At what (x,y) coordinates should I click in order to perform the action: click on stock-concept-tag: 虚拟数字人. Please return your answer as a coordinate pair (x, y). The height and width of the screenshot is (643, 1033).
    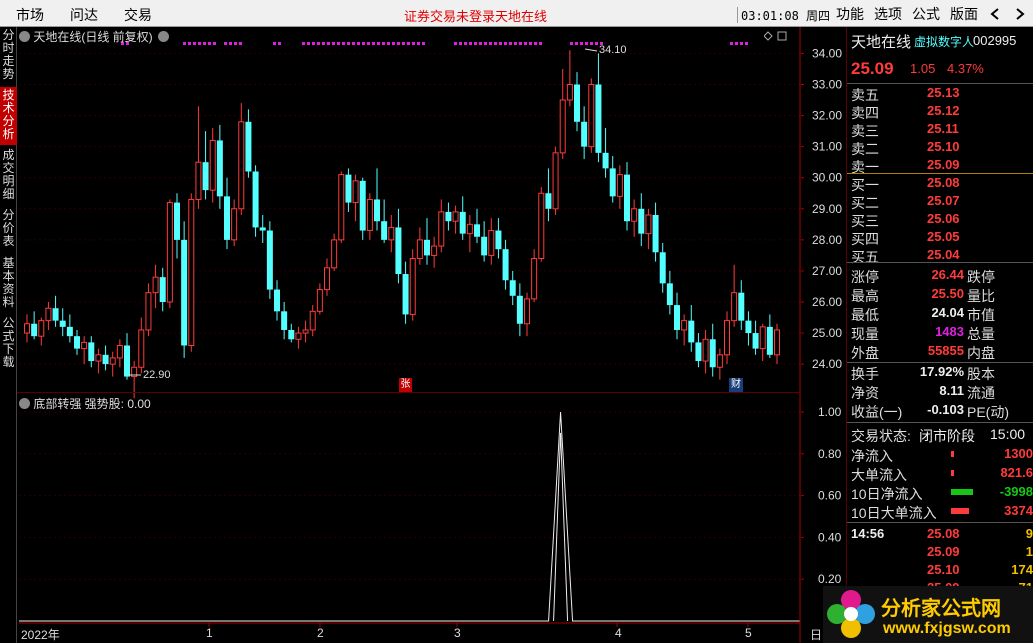
    Looking at the image, I should click on (944, 42).